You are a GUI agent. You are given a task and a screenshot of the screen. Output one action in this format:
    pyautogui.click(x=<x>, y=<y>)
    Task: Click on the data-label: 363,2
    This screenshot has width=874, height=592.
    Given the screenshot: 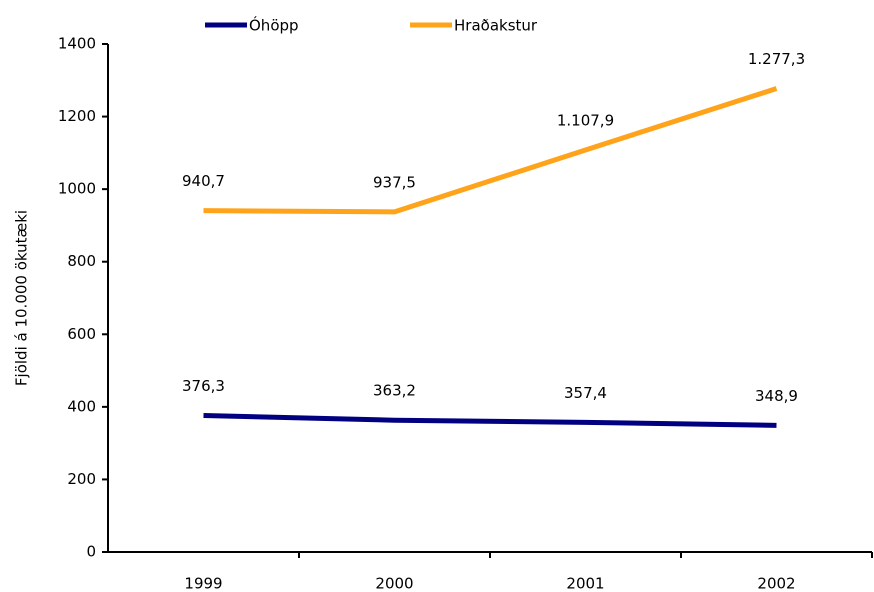 What is the action you would take?
    pyautogui.click(x=394, y=391)
    